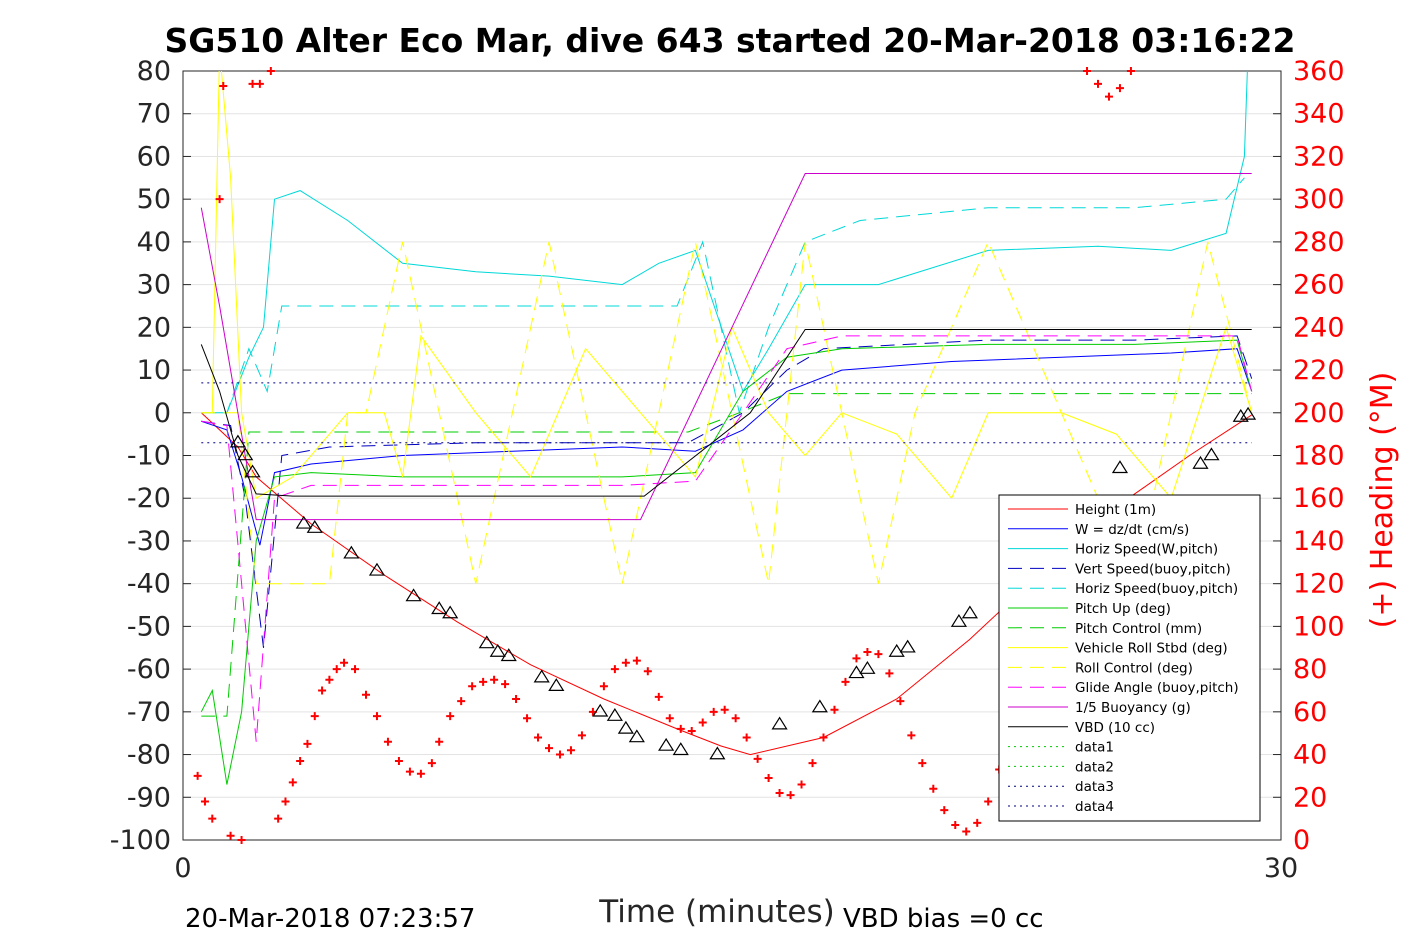  Describe the element at coordinates (1115, 510) in the screenshot. I see `legend-entry: Height (1m)` at that location.